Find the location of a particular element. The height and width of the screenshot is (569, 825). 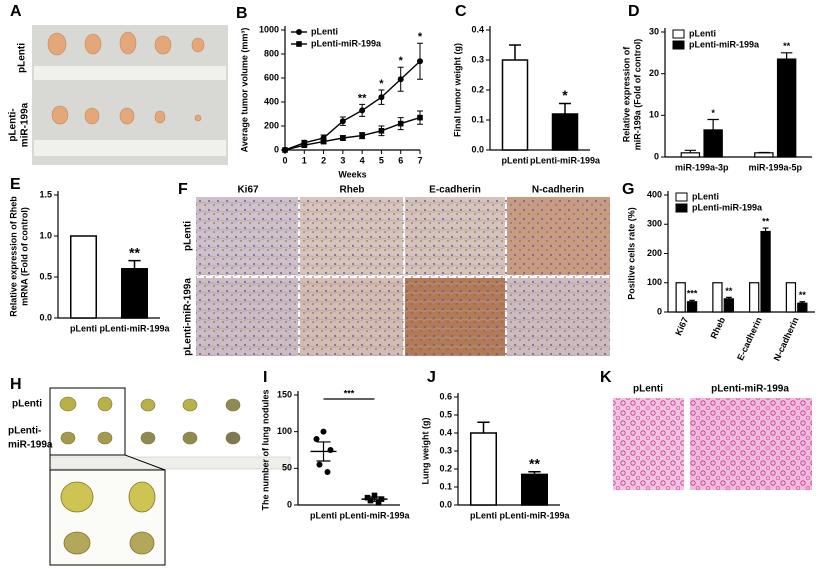

y-tick-label: 100 is located at coordinates (654, 282).